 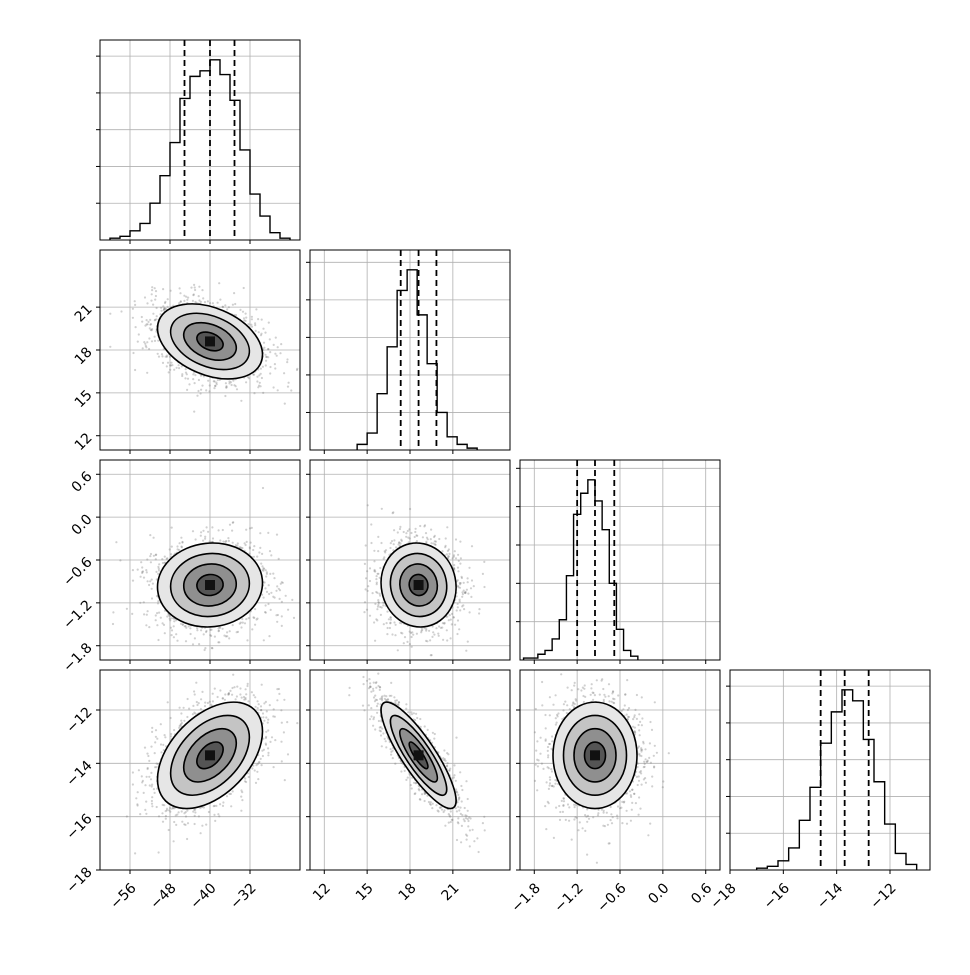 I want to click on pair-panel-p2-p3, so click(x=410, y=565).